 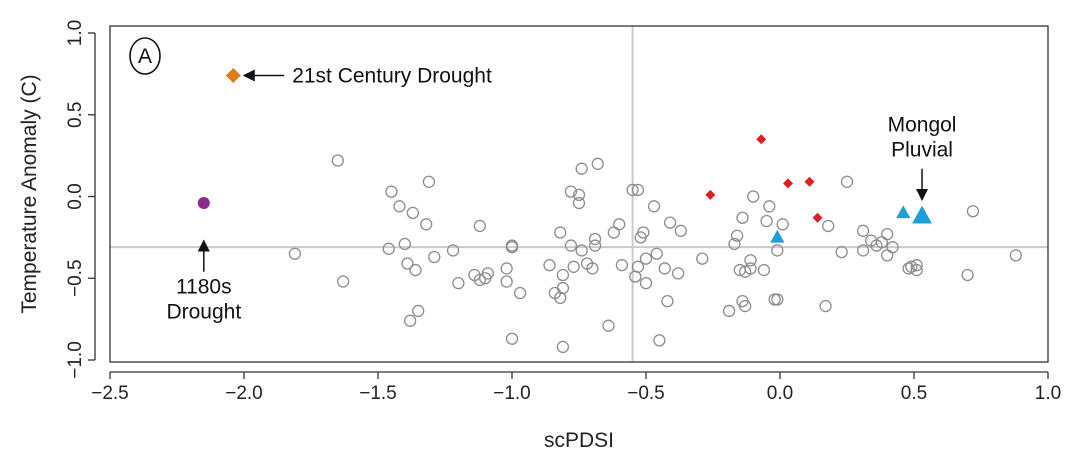 What do you see at coordinates (579, 440) in the screenshot?
I see `x-axis-title: scPDSI` at bounding box center [579, 440].